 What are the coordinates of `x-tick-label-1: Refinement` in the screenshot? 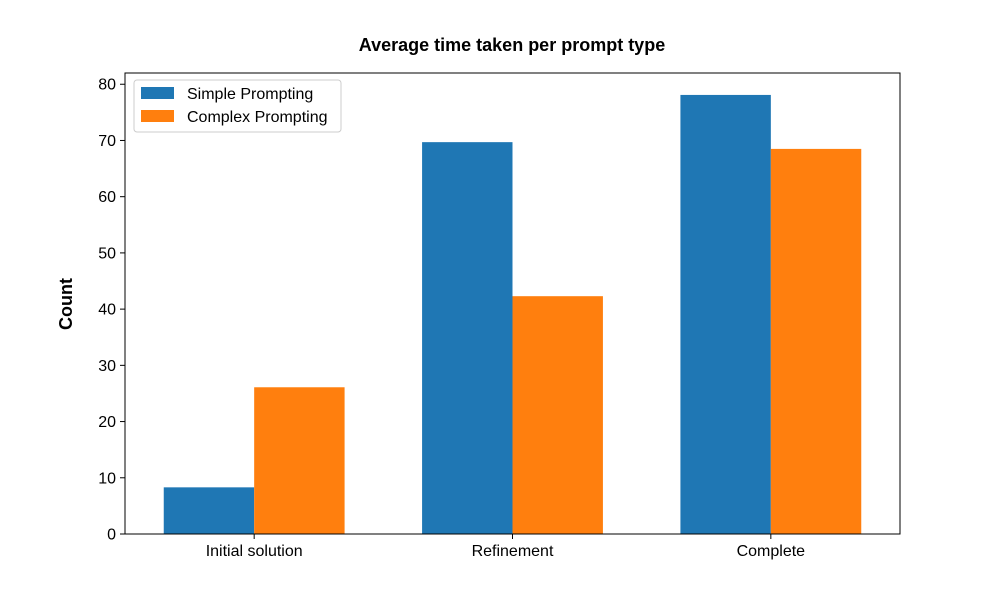 It's located at (513, 551).